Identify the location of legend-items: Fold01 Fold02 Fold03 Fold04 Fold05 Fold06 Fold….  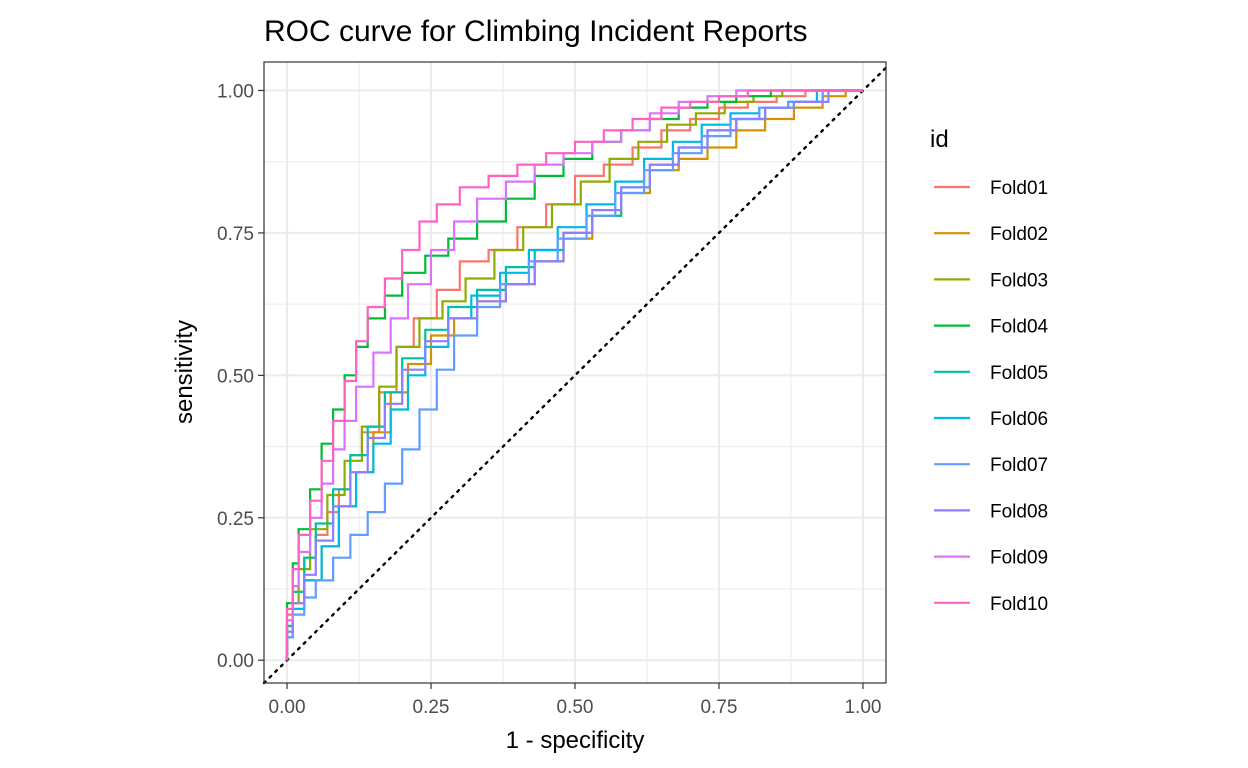
(991, 396).